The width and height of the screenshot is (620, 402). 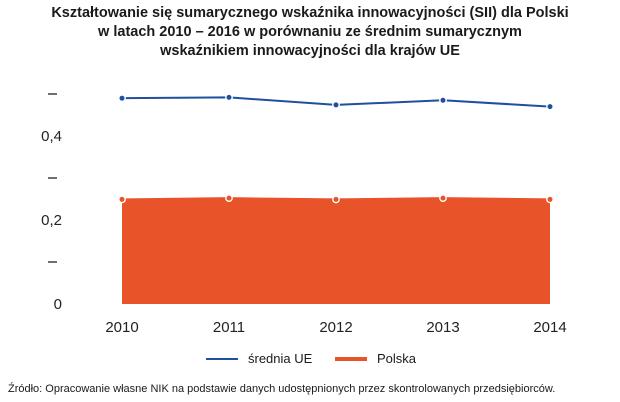 I want to click on point-średnia-ue-2012, so click(x=336, y=105).